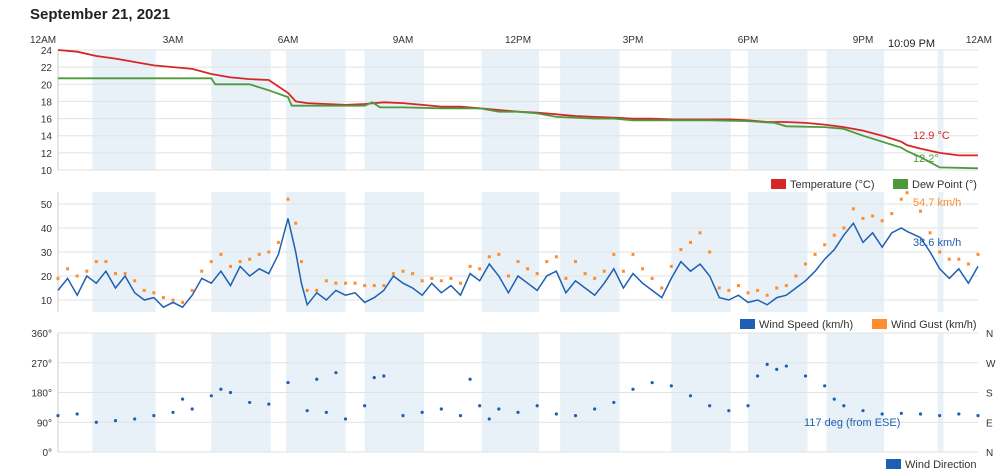  Describe the element at coordinates (937, 243) in the screenshot. I see `wind-speed-end-label: 38.6 km/h` at that location.